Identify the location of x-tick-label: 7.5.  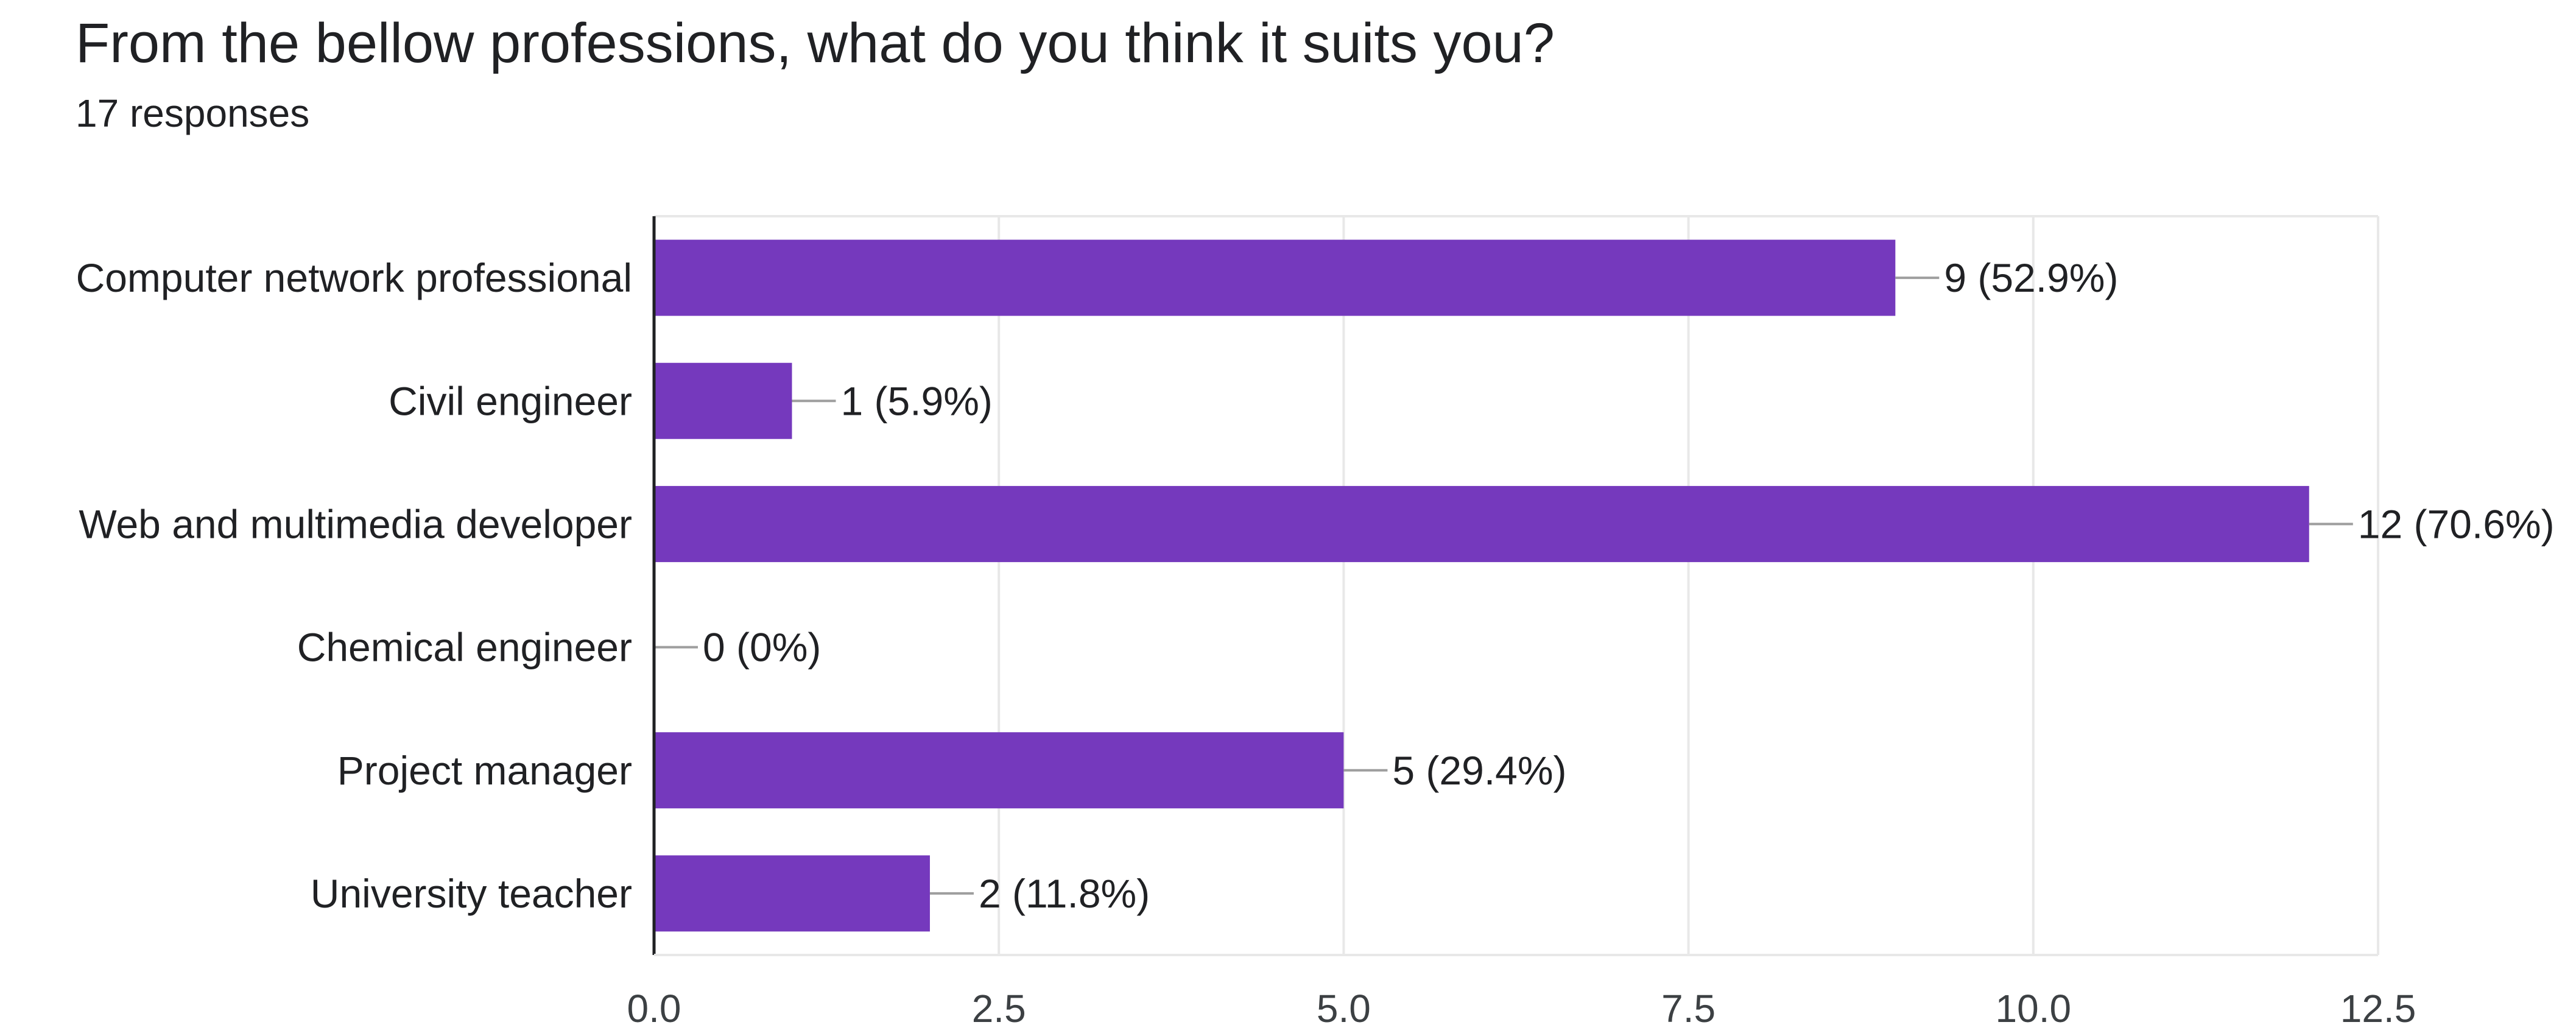
(1688, 1009).